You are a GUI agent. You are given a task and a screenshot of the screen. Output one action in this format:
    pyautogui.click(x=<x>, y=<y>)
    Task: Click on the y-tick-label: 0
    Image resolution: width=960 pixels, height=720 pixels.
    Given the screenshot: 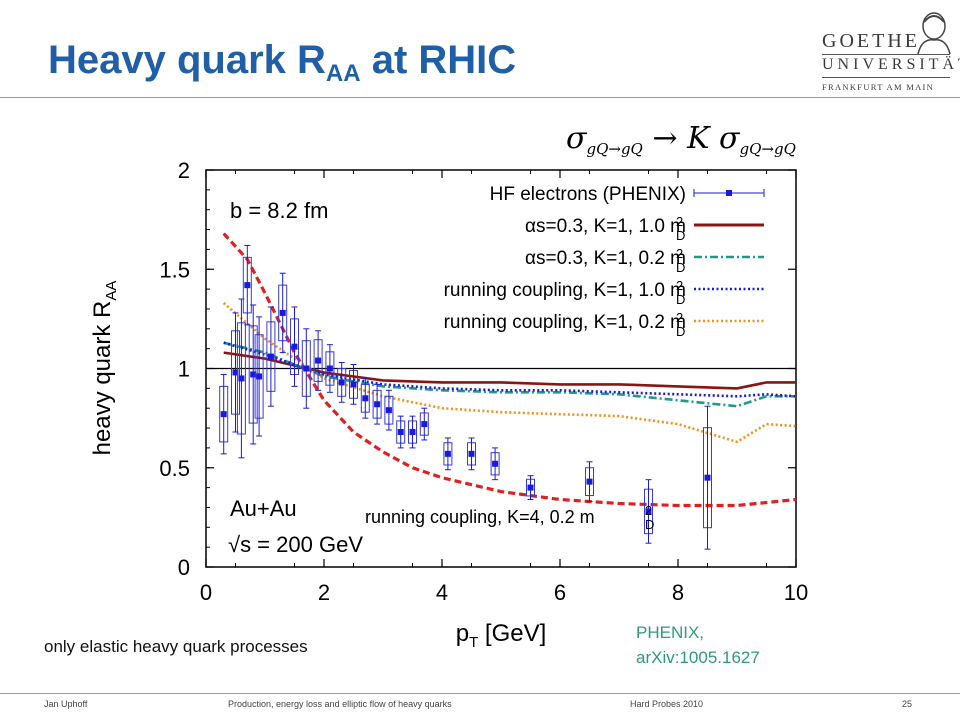 What is the action you would take?
    pyautogui.click(x=184, y=567)
    